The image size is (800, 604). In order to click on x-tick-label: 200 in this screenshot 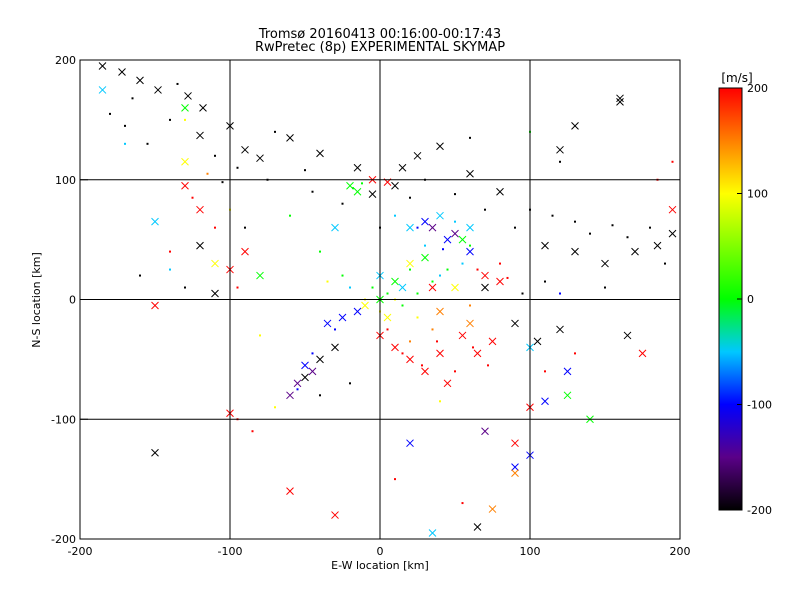, I will do `click(680, 551)`.